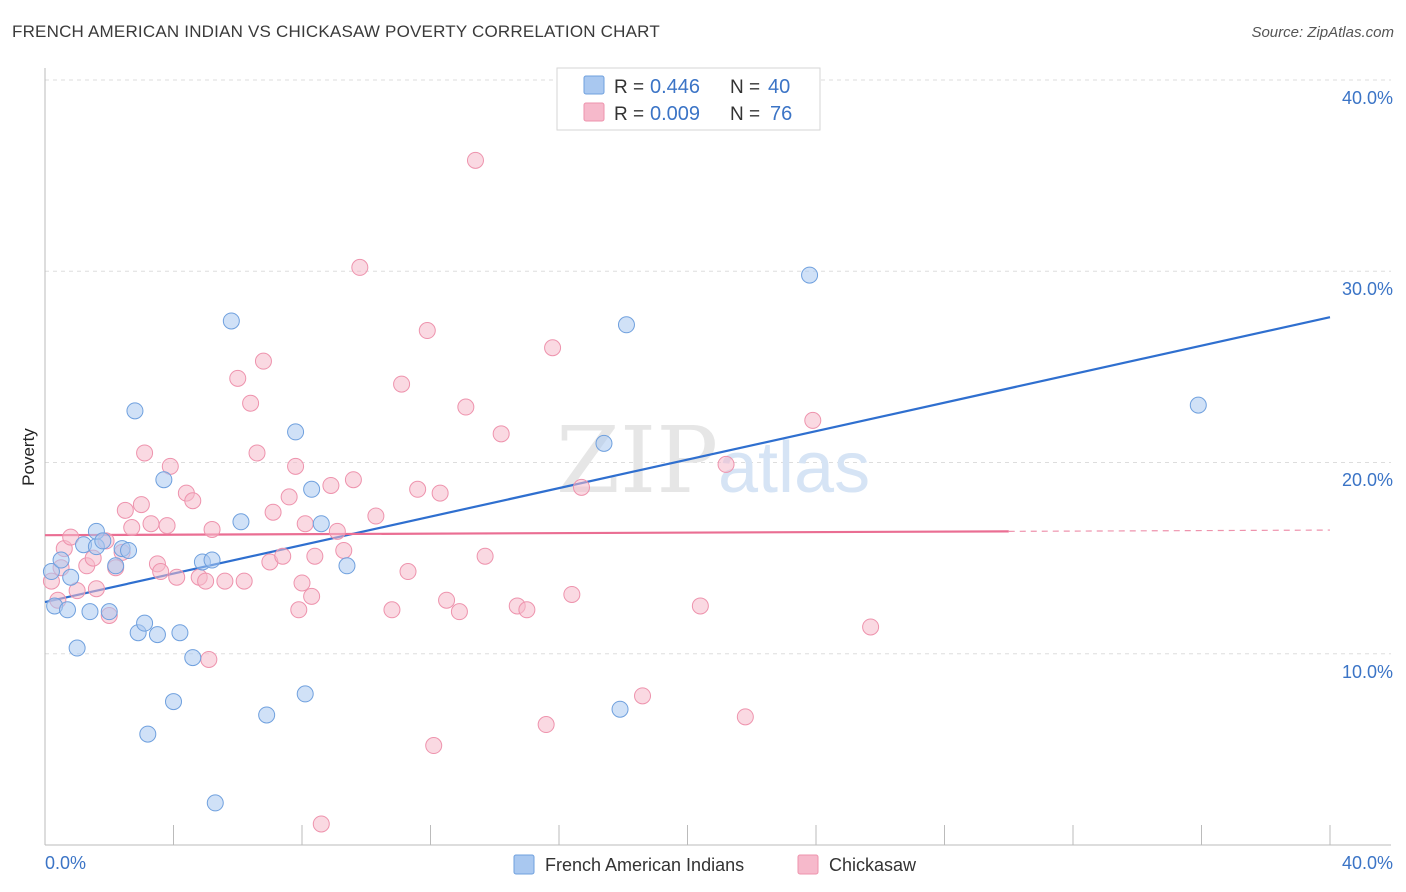 Image resolution: width=1406 pixels, height=892 pixels. I want to click on stats-n-value-pink: 76, so click(781, 114).